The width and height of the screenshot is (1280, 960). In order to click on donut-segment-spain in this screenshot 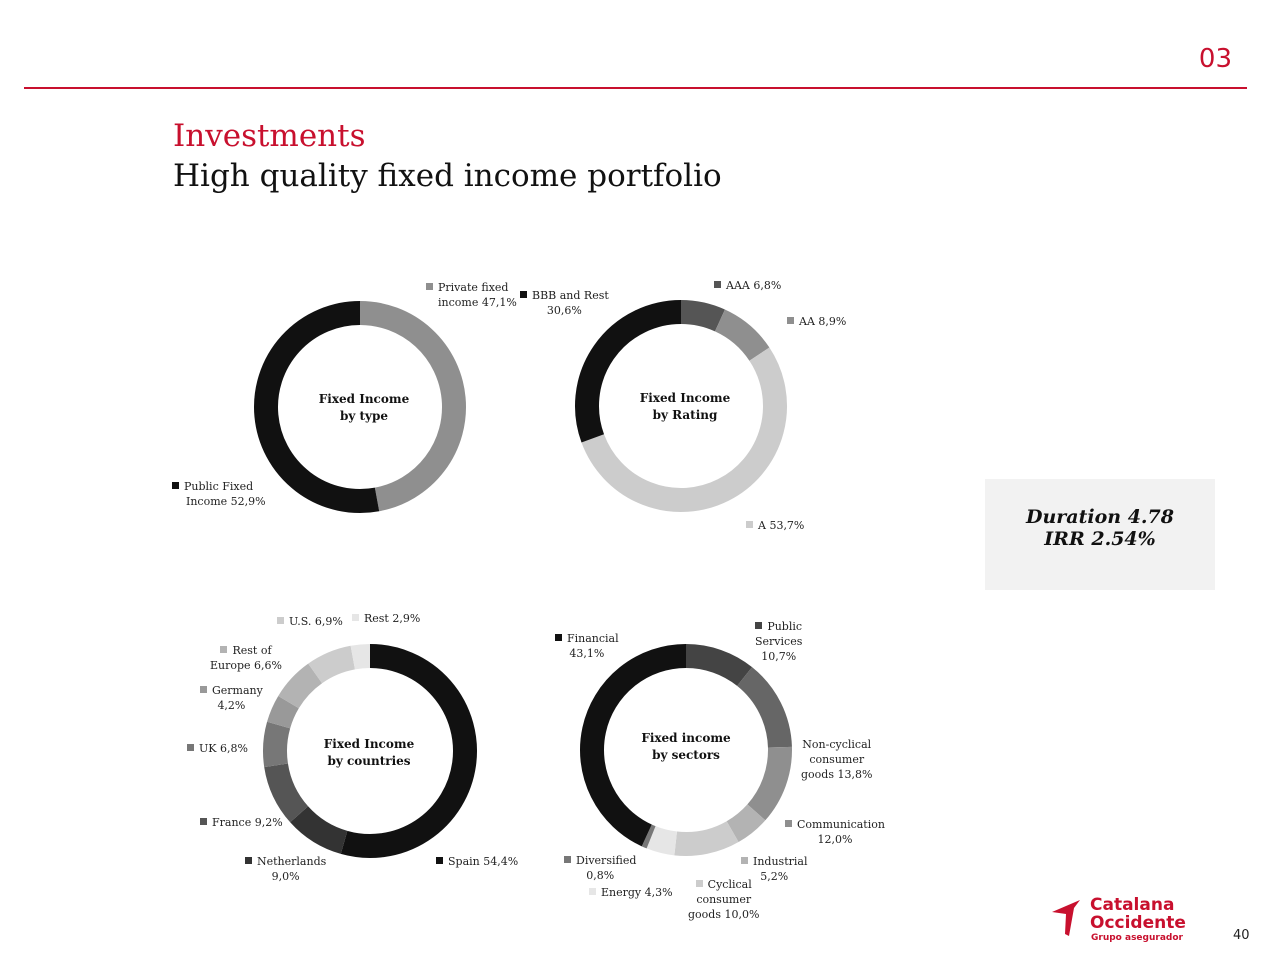, I will do `click(408, 751)`.